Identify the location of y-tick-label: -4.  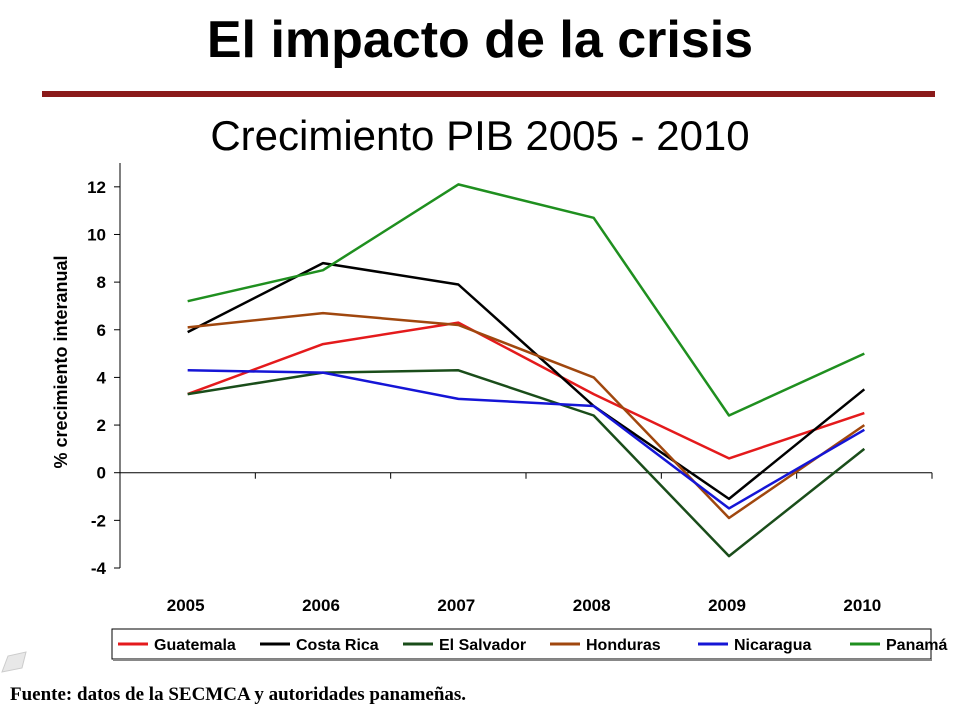
(99, 568).